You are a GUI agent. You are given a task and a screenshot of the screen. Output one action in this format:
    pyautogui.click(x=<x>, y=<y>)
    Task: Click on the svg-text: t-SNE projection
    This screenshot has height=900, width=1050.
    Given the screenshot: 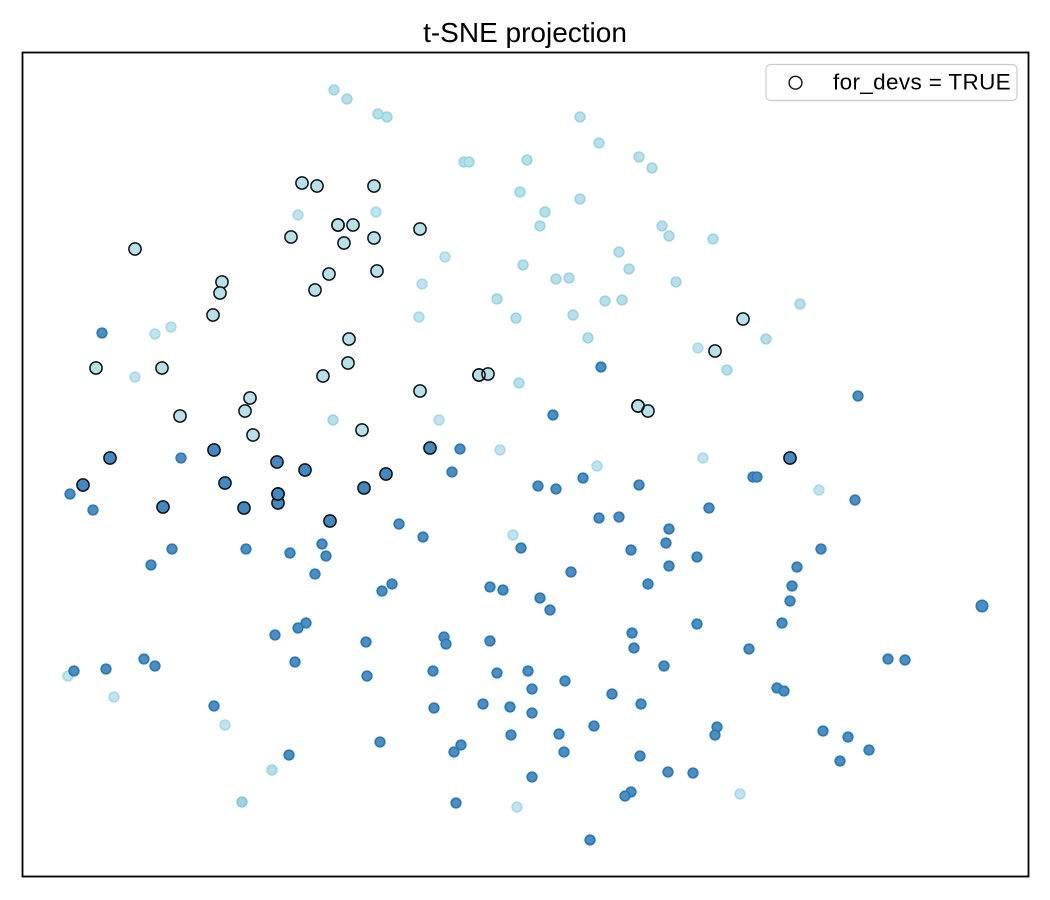 What is the action you would take?
    pyautogui.click(x=525, y=32)
    